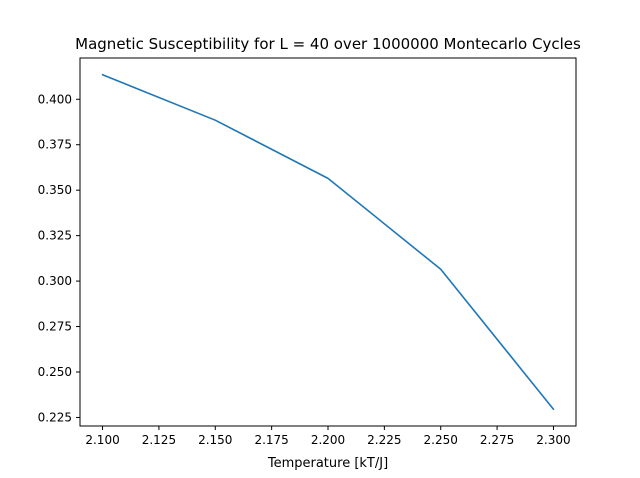 Image resolution: width=640 pixels, height=478 pixels. Describe the element at coordinates (55, 99) in the screenshot. I see `y-tick-label: 0.400` at that location.